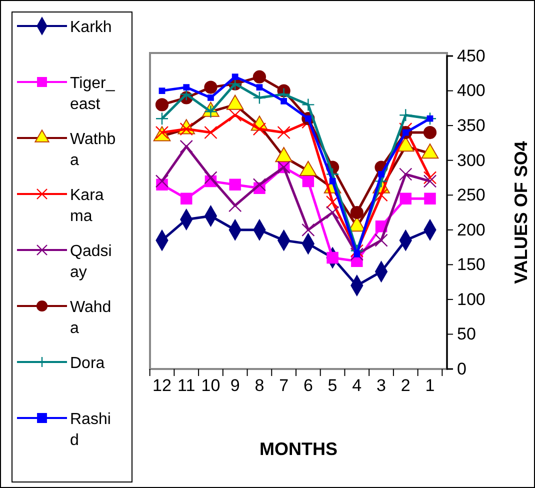  Describe the element at coordinates (461, 368) in the screenshot. I see `y-tick-label: 0` at that location.